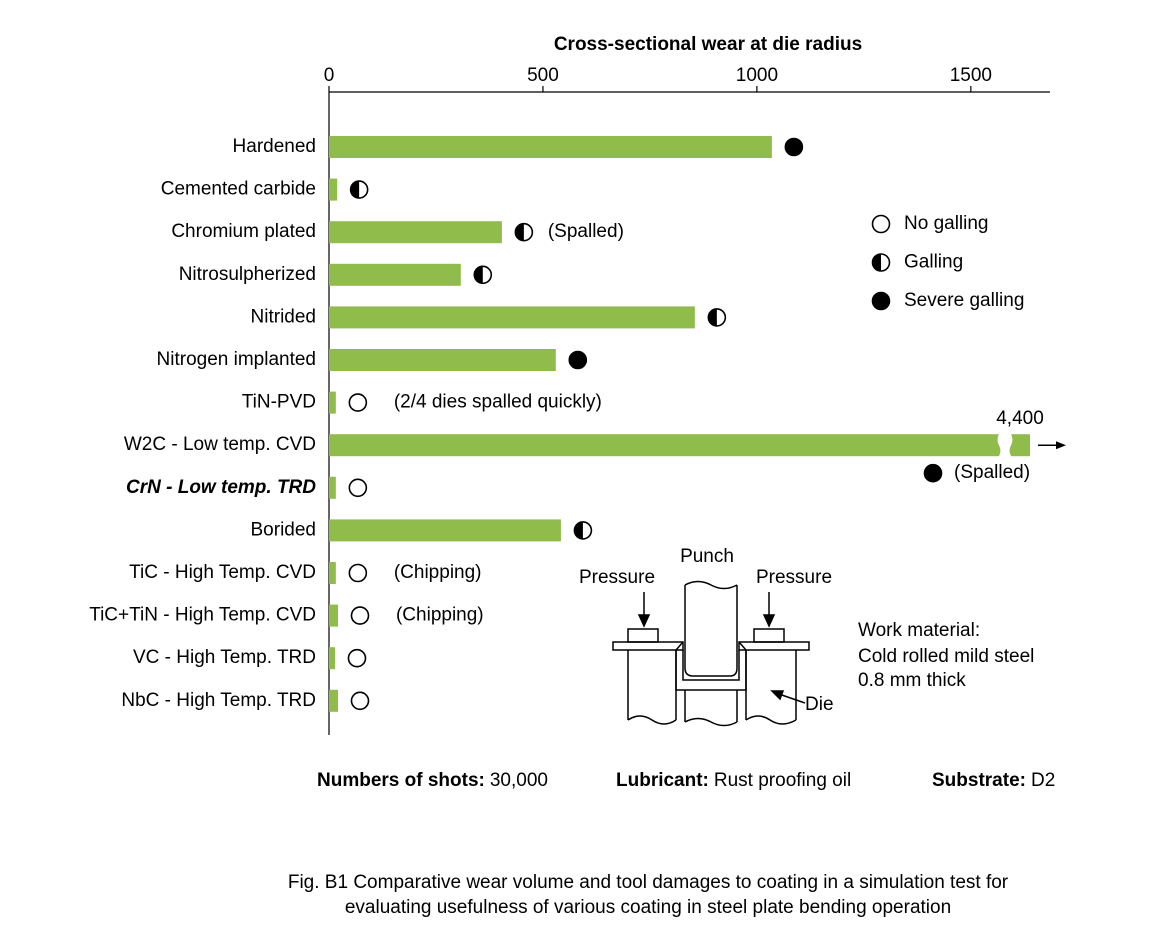 The height and width of the screenshot is (949, 1152). I want to click on y-tick-label: Nitrided, so click(283, 316).